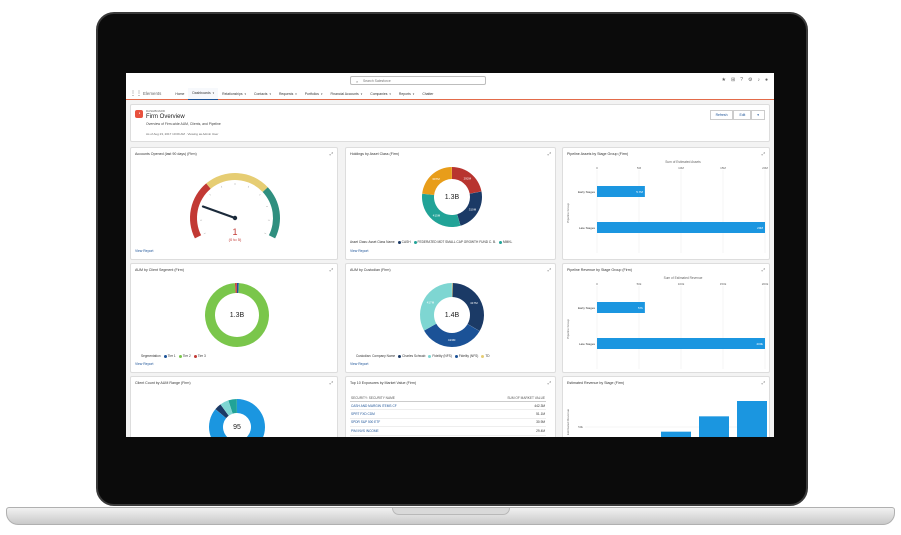 The image size is (901, 535). Describe the element at coordinates (765, 168) in the screenshot. I see `x-tick-label: 20M` at that location.